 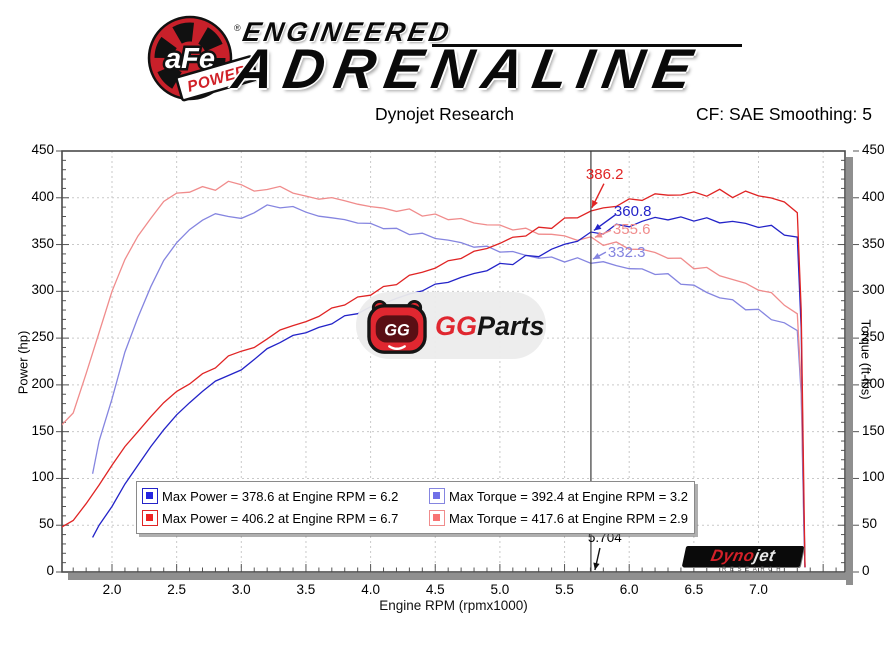 What do you see at coordinates (42, 430) in the screenshot?
I see `y-tick-label-left: 150` at bounding box center [42, 430].